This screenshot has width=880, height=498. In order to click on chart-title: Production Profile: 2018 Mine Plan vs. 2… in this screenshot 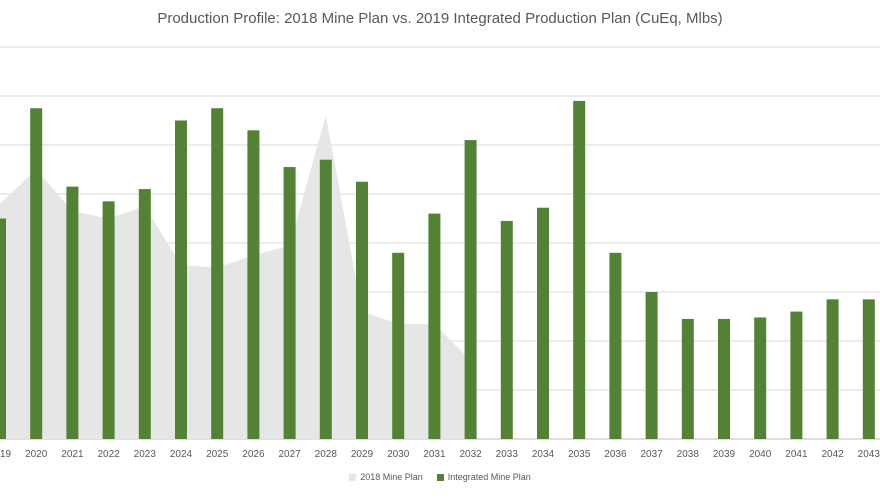, I will do `click(440, 18)`.